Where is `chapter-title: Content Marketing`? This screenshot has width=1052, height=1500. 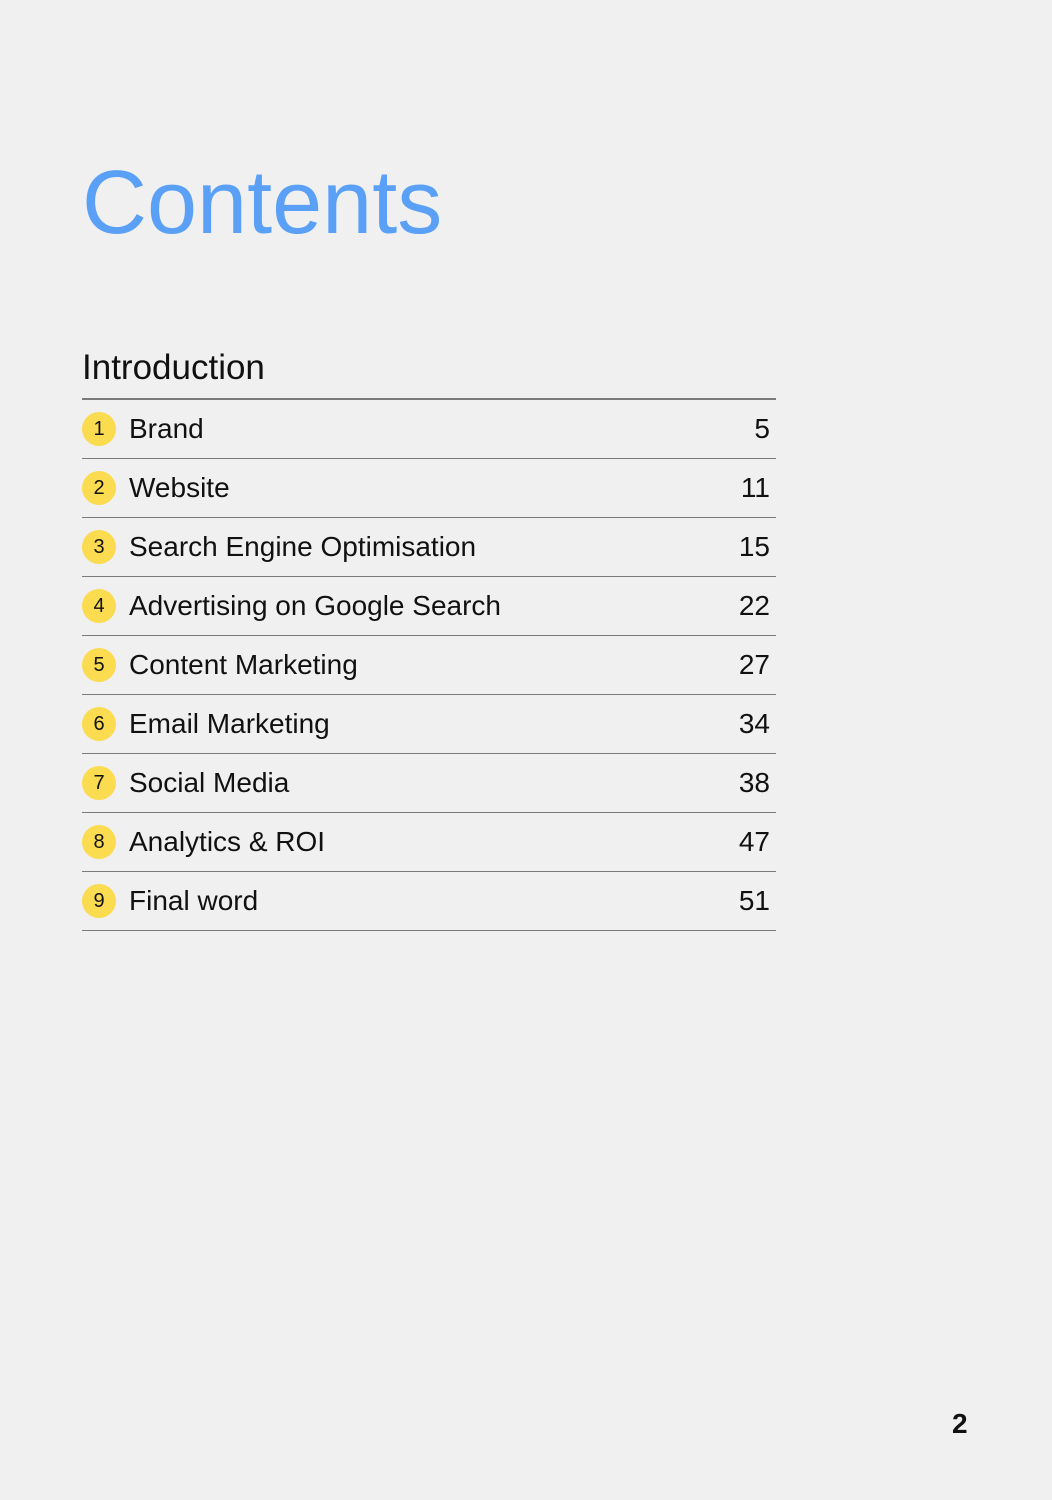 chapter-title: Content Marketing is located at coordinates (243, 664).